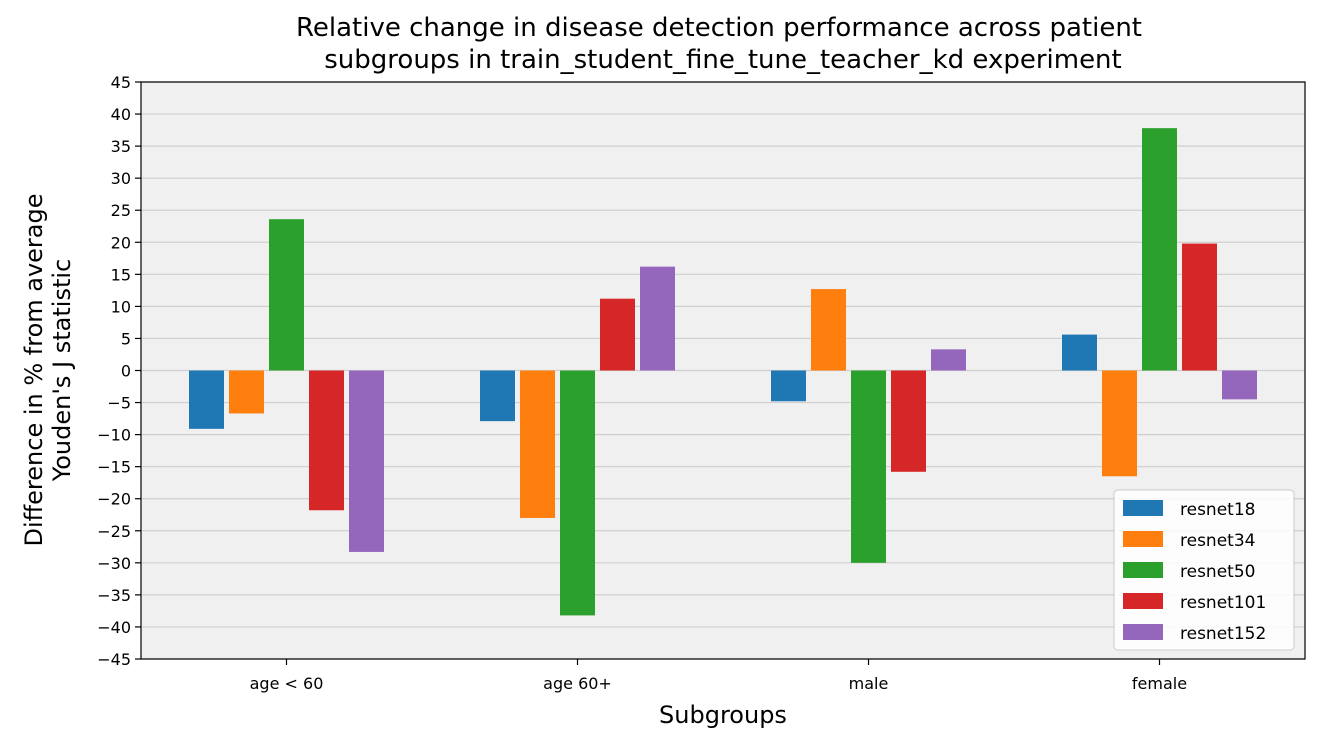 This screenshot has height=745, width=1319. What do you see at coordinates (1217, 541) in the screenshot?
I see `legend-label-resnet34: resnet34` at bounding box center [1217, 541].